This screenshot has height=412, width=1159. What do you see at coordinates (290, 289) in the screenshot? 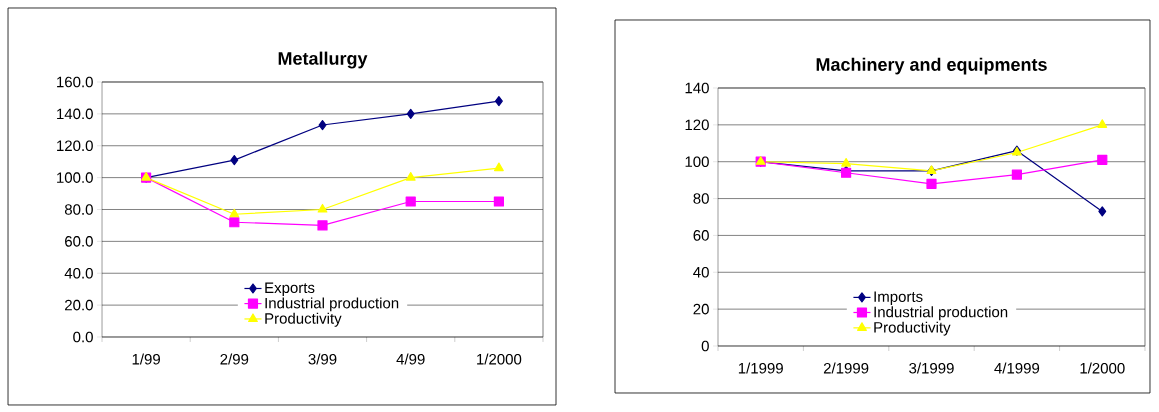
I see `legend-label: Exports` at bounding box center [290, 289].